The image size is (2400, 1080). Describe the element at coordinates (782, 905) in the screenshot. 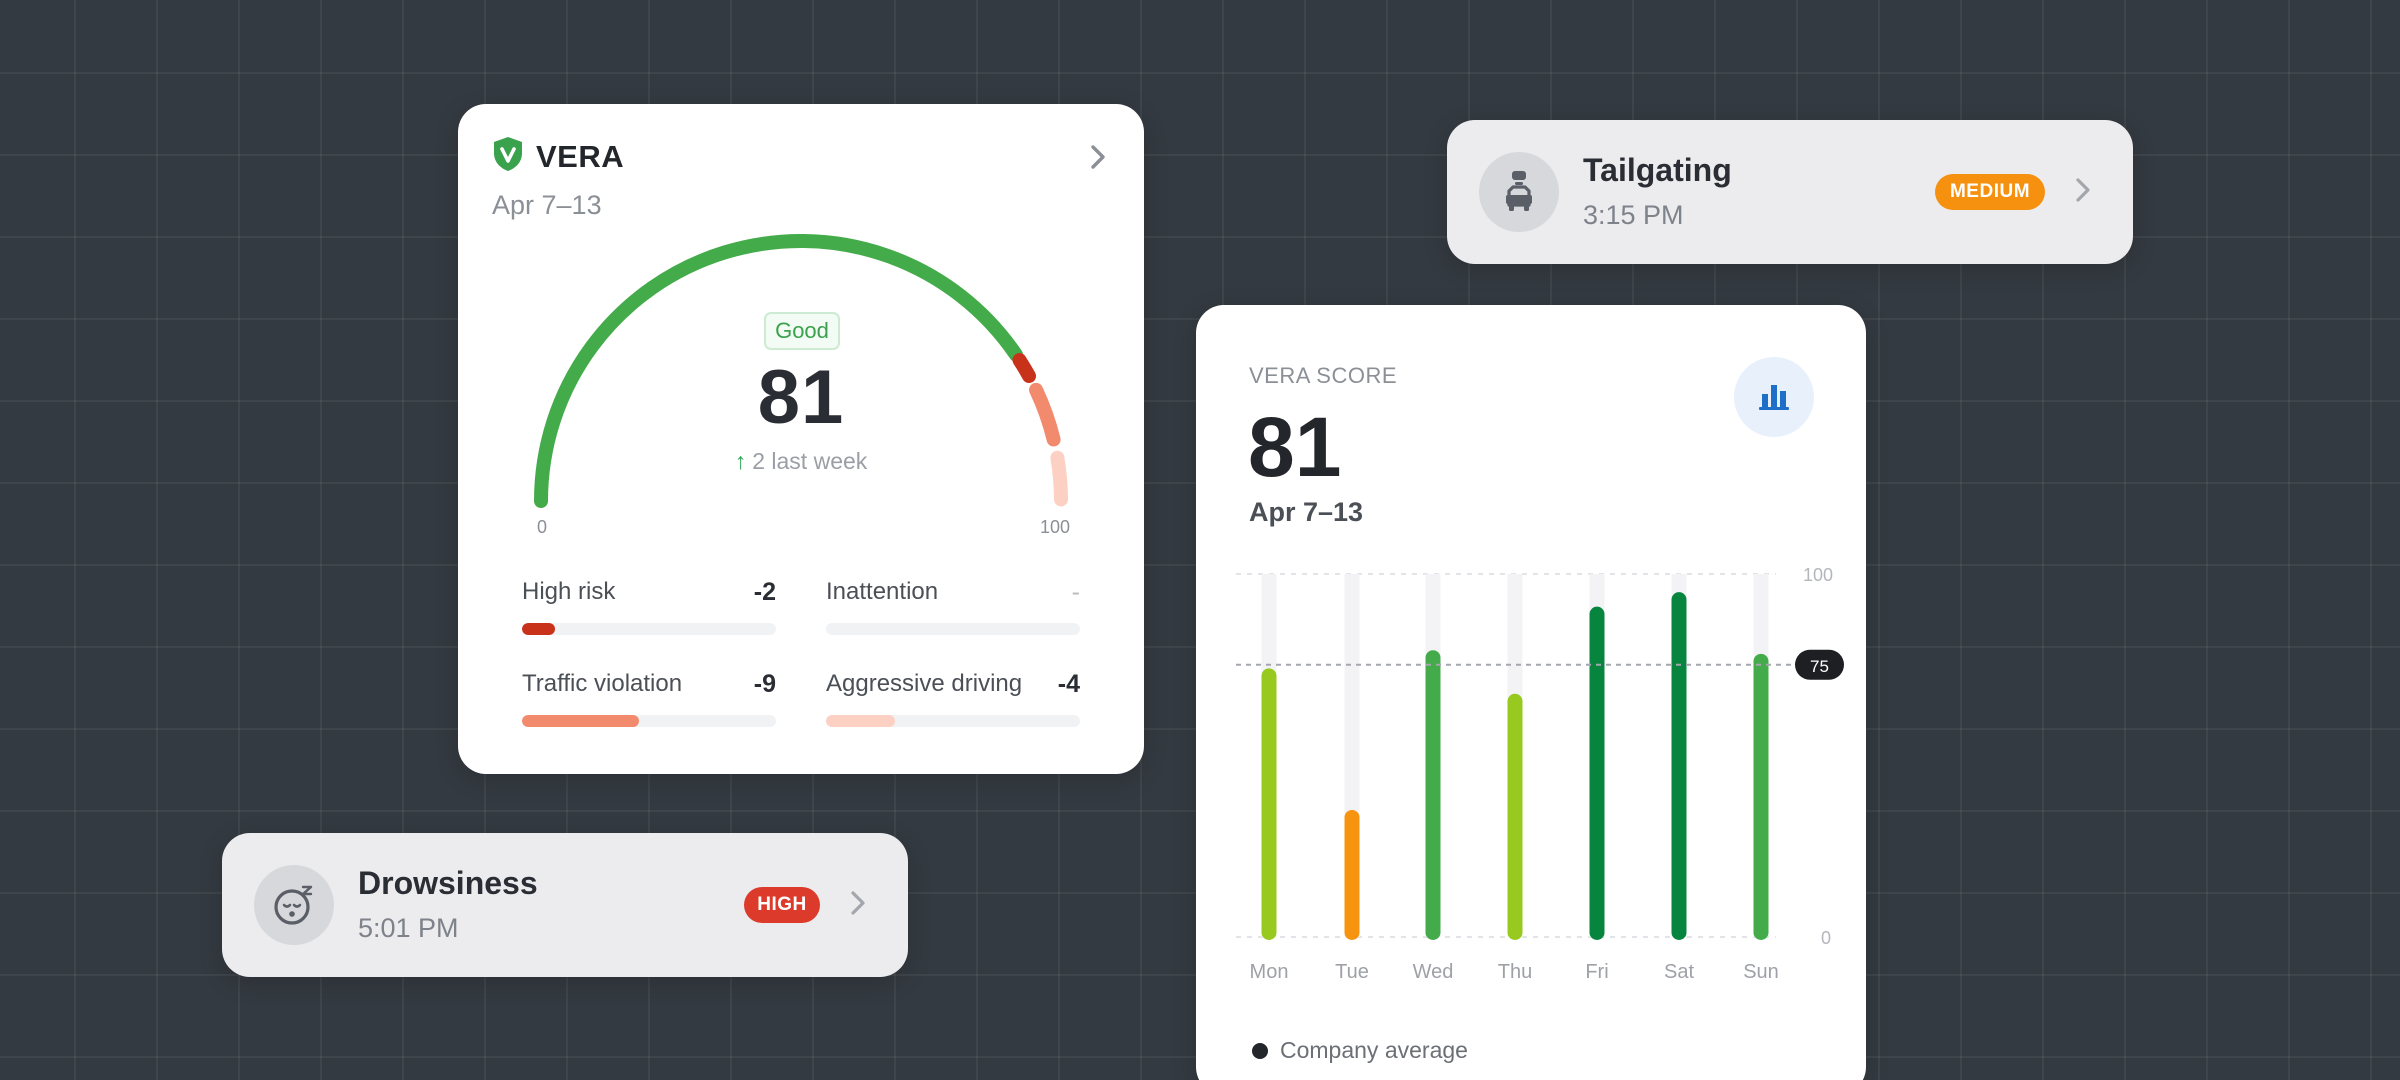

I see `severity-badge: HIGH` at that location.